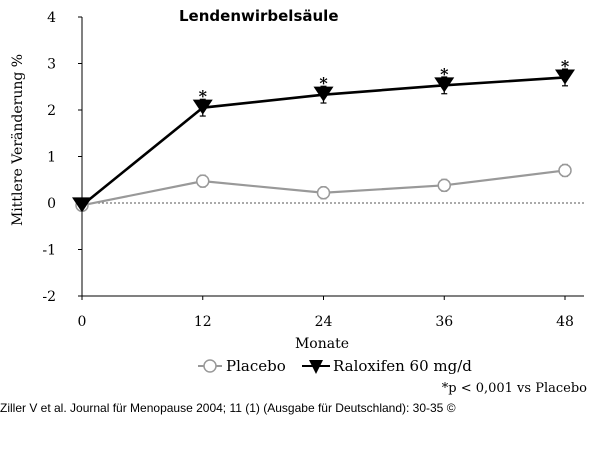 This screenshot has height=458, width=600. I want to click on legend: Placebo Raloxifen 60 mg/d, so click(335, 366).